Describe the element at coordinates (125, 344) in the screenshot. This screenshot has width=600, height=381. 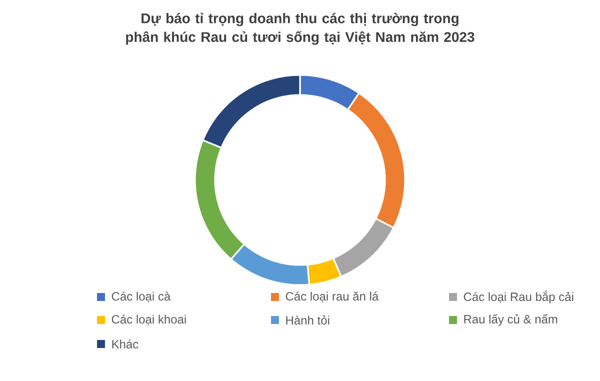
I see `legend-label: Khác` at that location.